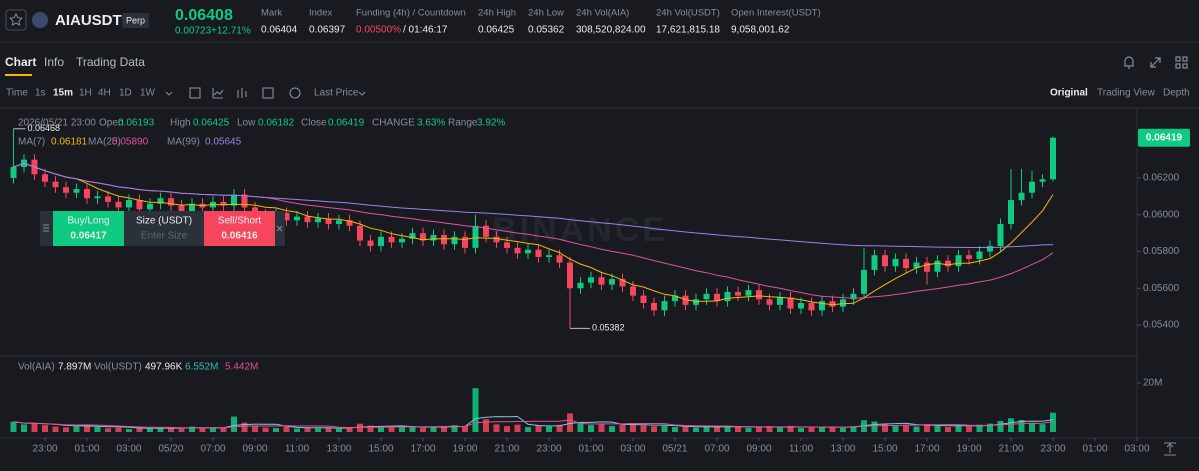 The width and height of the screenshot is (1199, 471). Describe the element at coordinates (1126, 93) in the screenshot. I see `view-option: Trading View` at that location.